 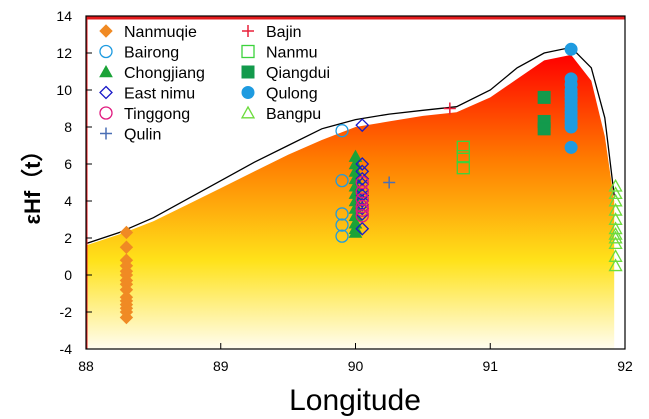 What do you see at coordinates (355, 400) in the screenshot?
I see `x-axis-label: Longitude` at bounding box center [355, 400].